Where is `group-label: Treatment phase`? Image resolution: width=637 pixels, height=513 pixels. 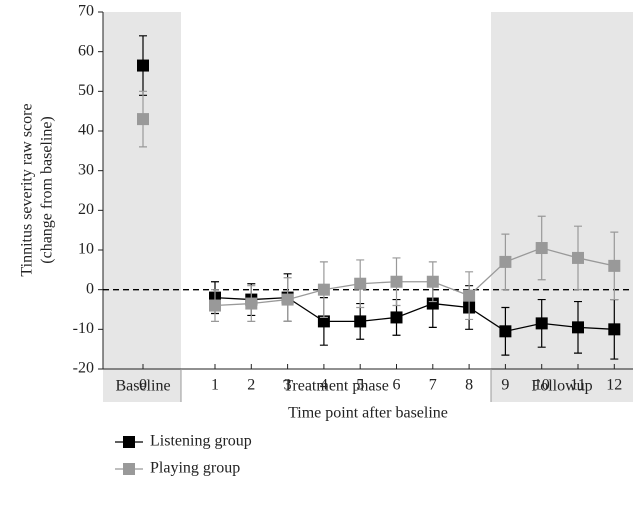
group-label: Treatment phase is located at coordinates (336, 386).